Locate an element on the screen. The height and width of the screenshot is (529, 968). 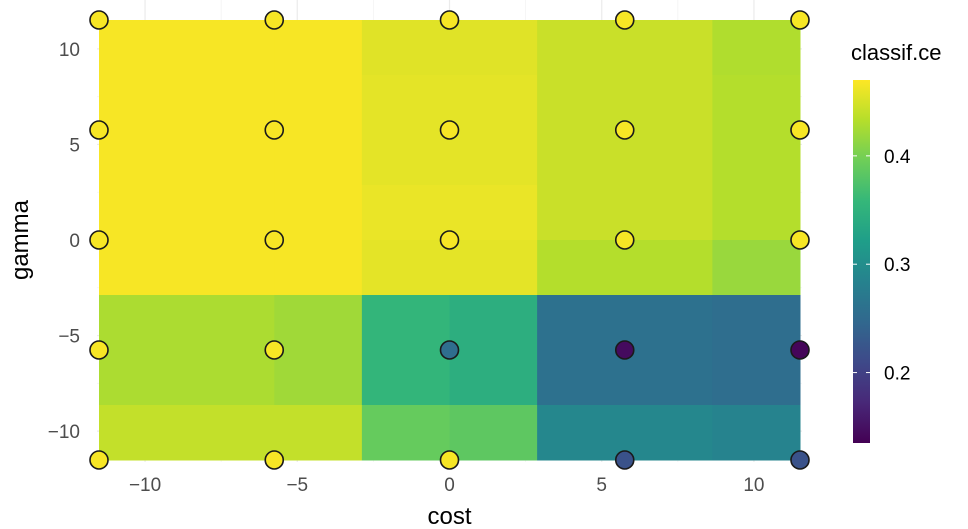
x-axis-title: cost is located at coordinates (449, 516).